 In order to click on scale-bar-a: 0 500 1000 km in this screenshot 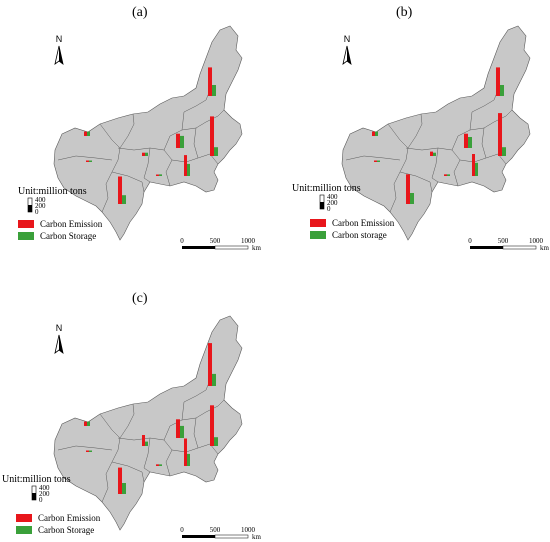, I will do `click(220, 244)`.